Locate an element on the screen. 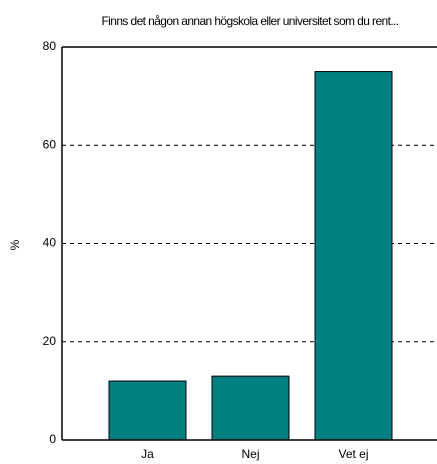 This screenshot has width=437, height=464. x-tick-label: Vet ej is located at coordinates (353, 454).